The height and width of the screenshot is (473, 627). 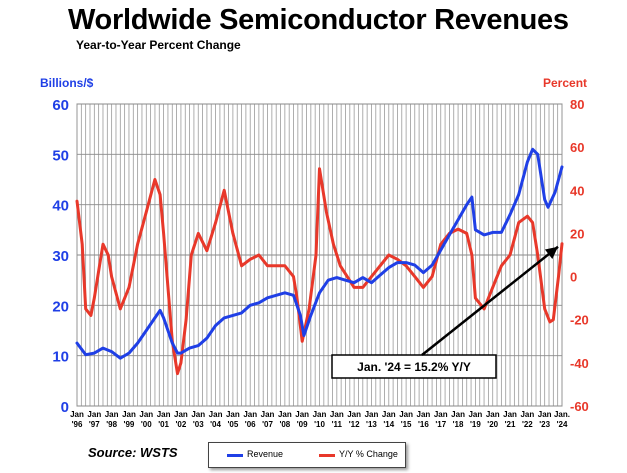 I want to click on x-tick-label: '17, so click(x=440, y=424).